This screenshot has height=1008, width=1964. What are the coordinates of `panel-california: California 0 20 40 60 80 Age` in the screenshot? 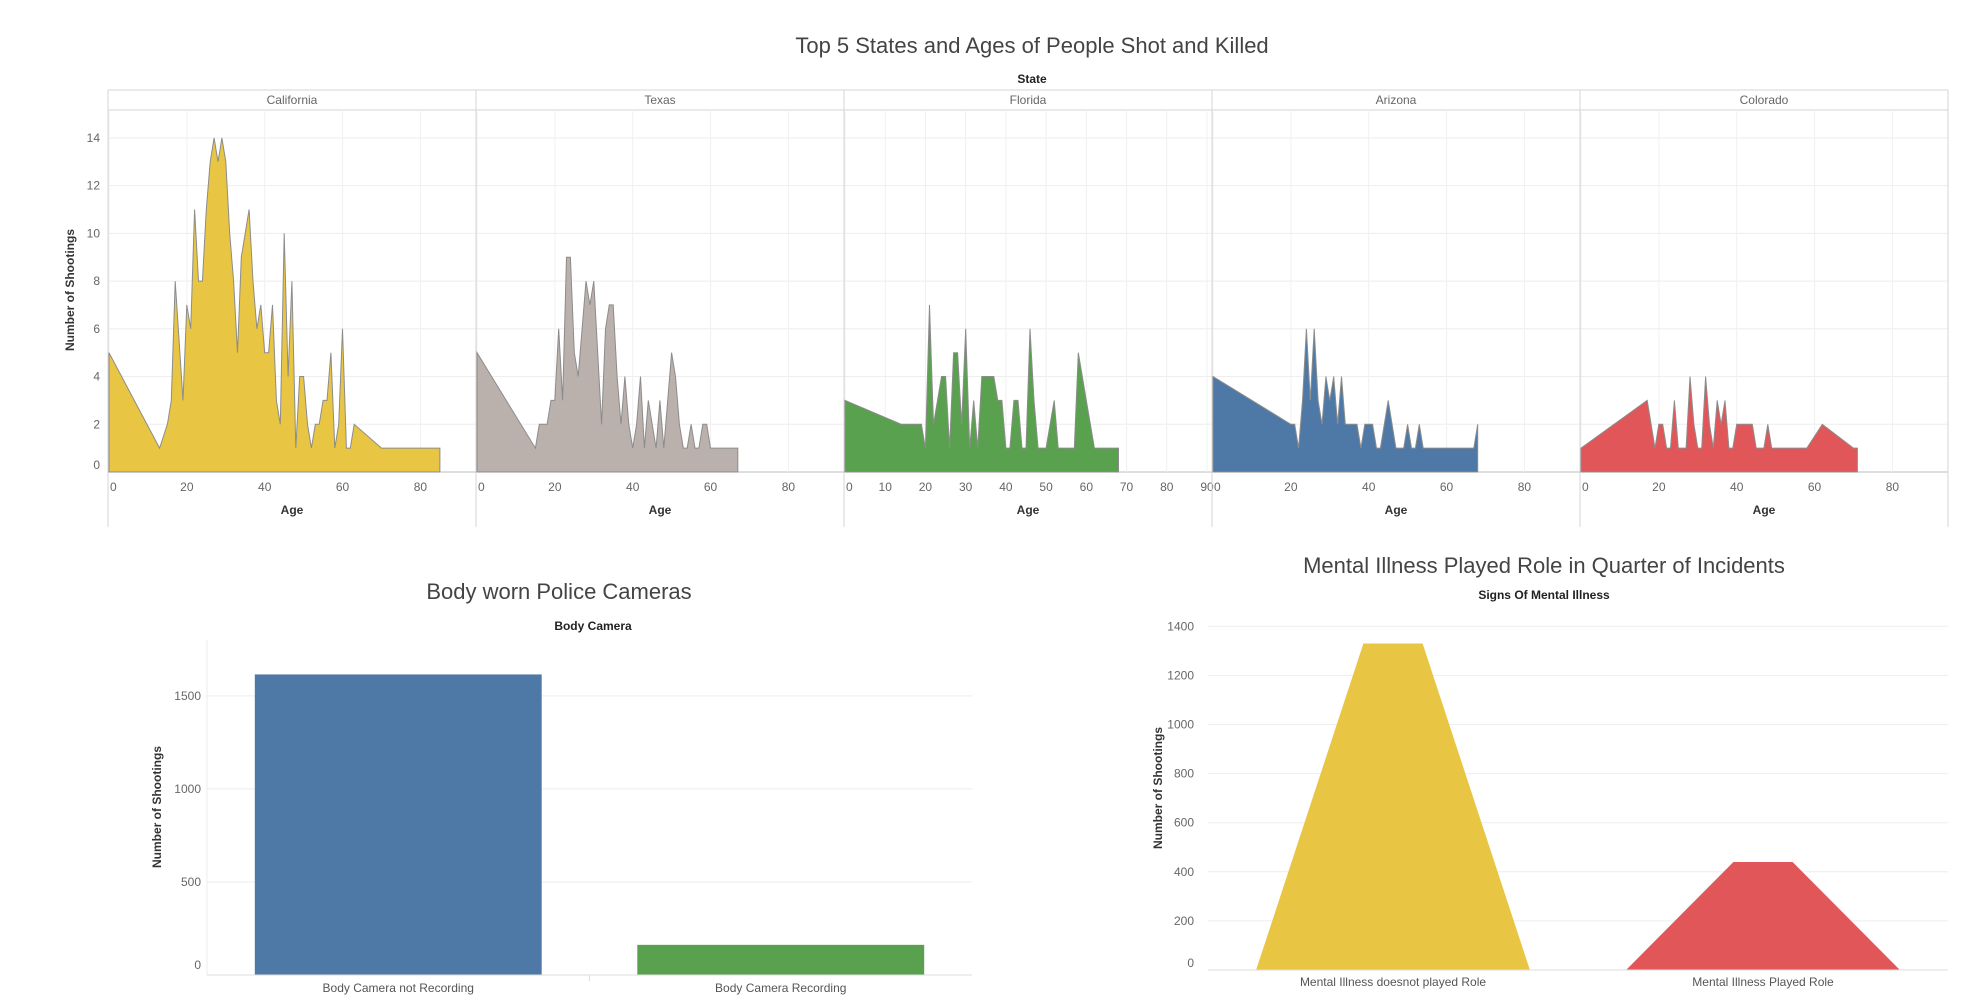 It's located at (274, 308).